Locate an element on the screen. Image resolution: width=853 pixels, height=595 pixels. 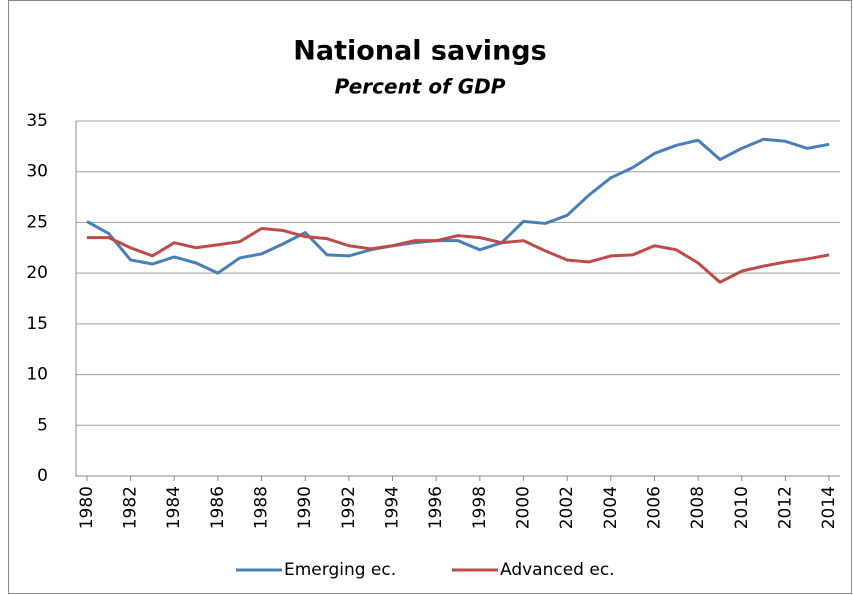
x-tick-label: 1994 is located at coordinates (393, 507).